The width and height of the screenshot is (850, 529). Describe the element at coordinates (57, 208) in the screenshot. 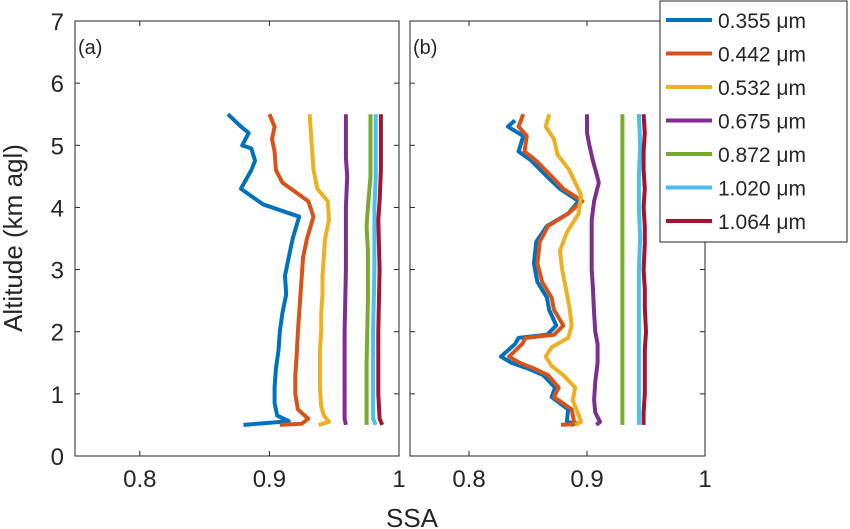

I see `y-tick-label: 4` at that location.